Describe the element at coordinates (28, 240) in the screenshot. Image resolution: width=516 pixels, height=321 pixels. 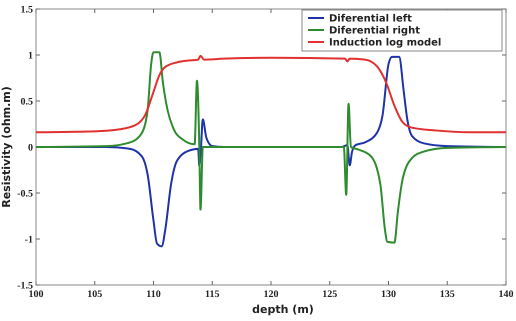
I see `y-tick-label: -1` at that location.